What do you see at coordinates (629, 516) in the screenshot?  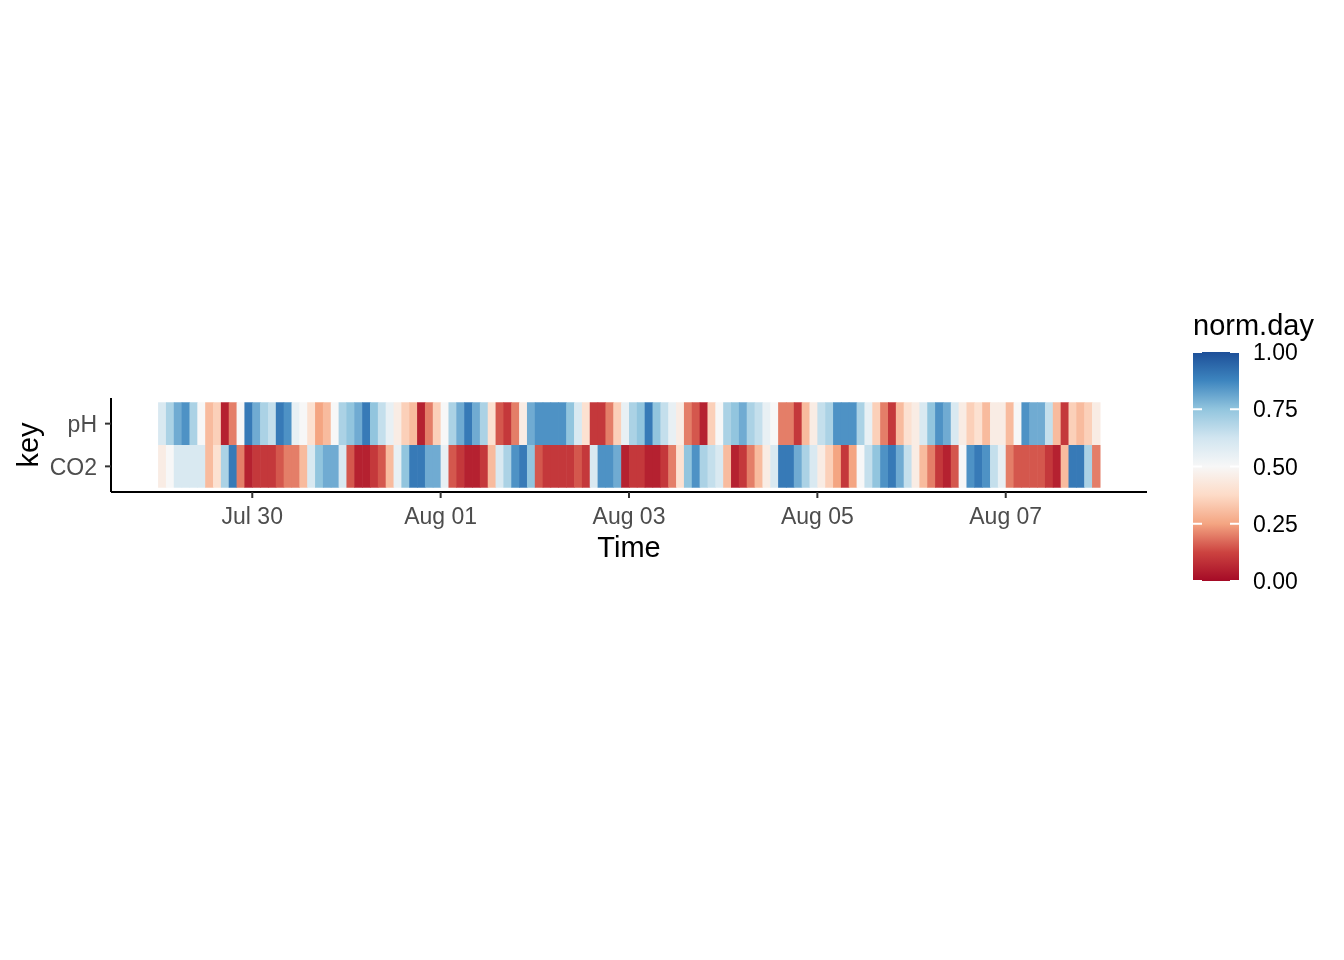 I see `x-tick-label: Aug 03` at bounding box center [629, 516].